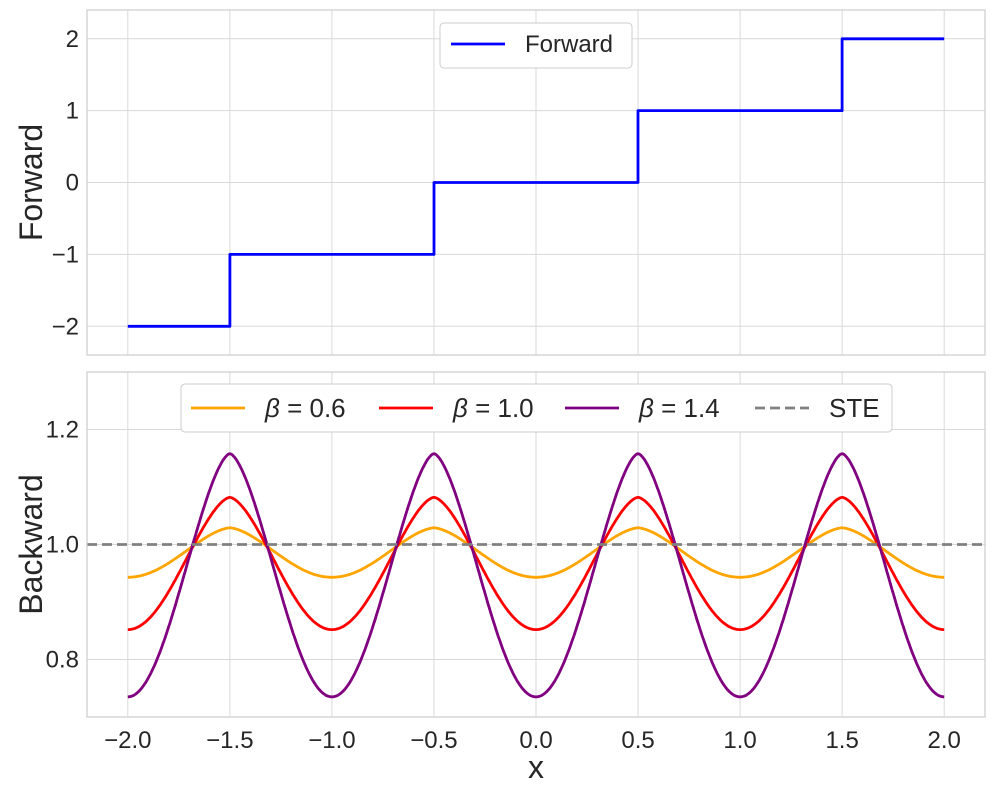 Image resolution: width=996 pixels, height=794 pixels. What do you see at coordinates (854, 408) in the screenshot?
I see `legend-label: STE` at bounding box center [854, 408].